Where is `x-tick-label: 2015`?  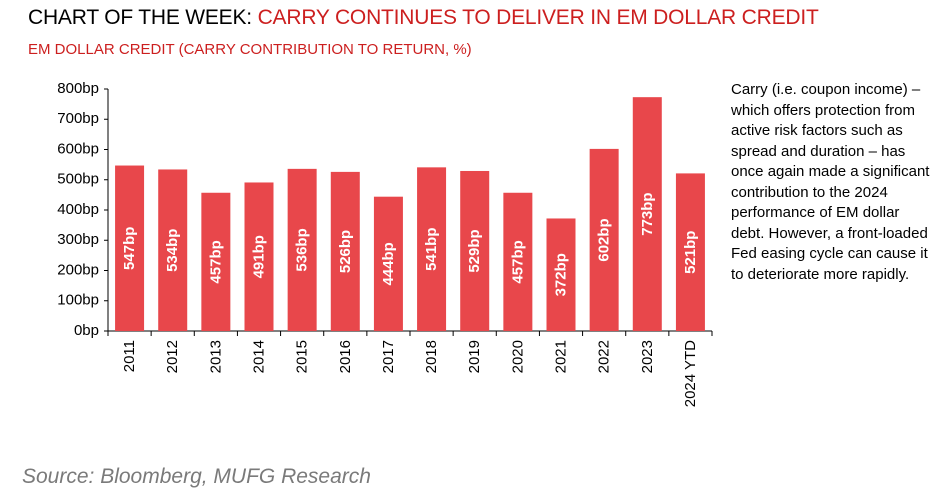 x-tick-label: 2015 is located at coordinates (302, 356).